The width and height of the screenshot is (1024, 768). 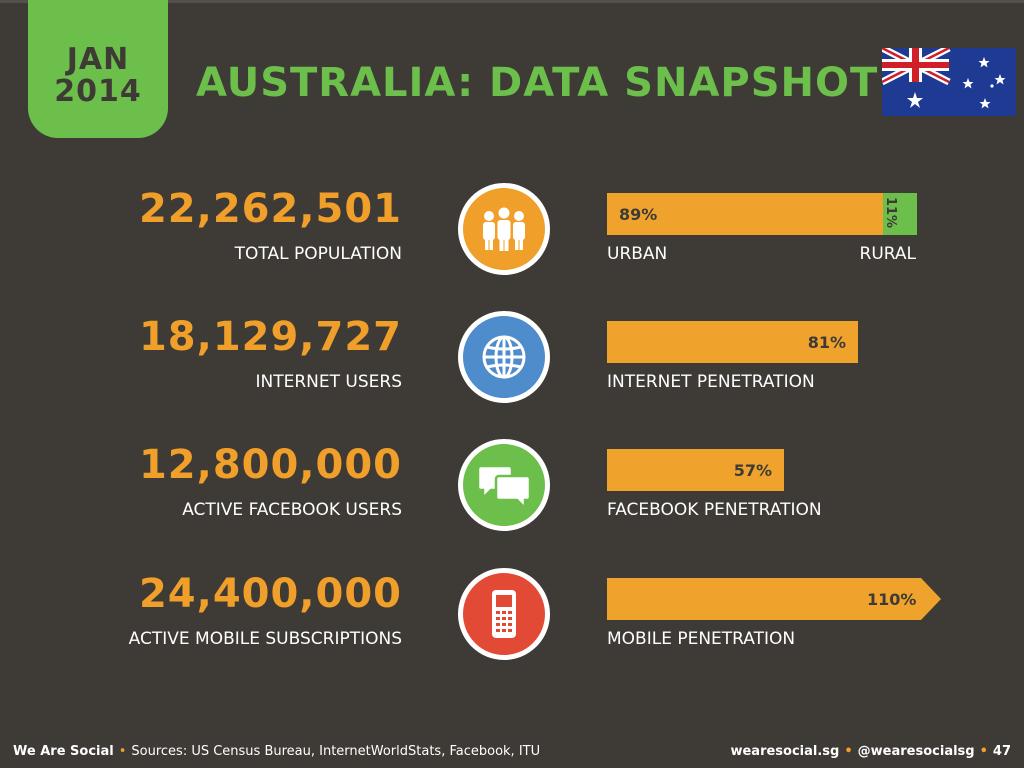 What do you see at coordinates (711, 382) in the screenshot?
I see `internet-penetration-label: INTERNET PENETRATION` at bounding box center [711, 382].